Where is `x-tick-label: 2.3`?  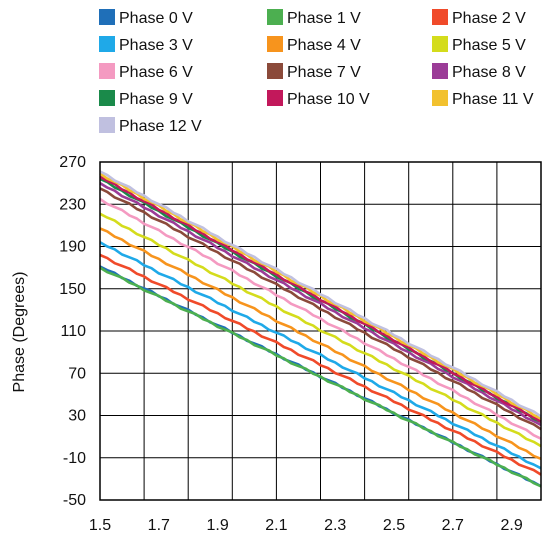 x-tick-label: 2.3 is located at coordinates (335, 525).